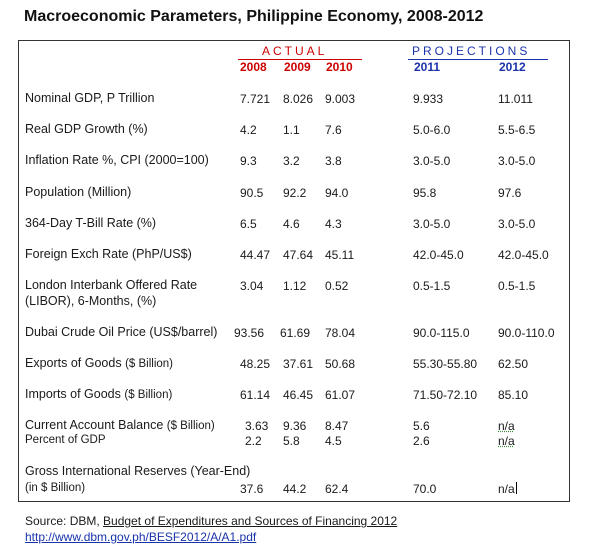 The image size is (589, 551). What do you see at coordinates (291, 441) in the screenshot?
I see `cell: 5.8` at bounding box center [291, 441].